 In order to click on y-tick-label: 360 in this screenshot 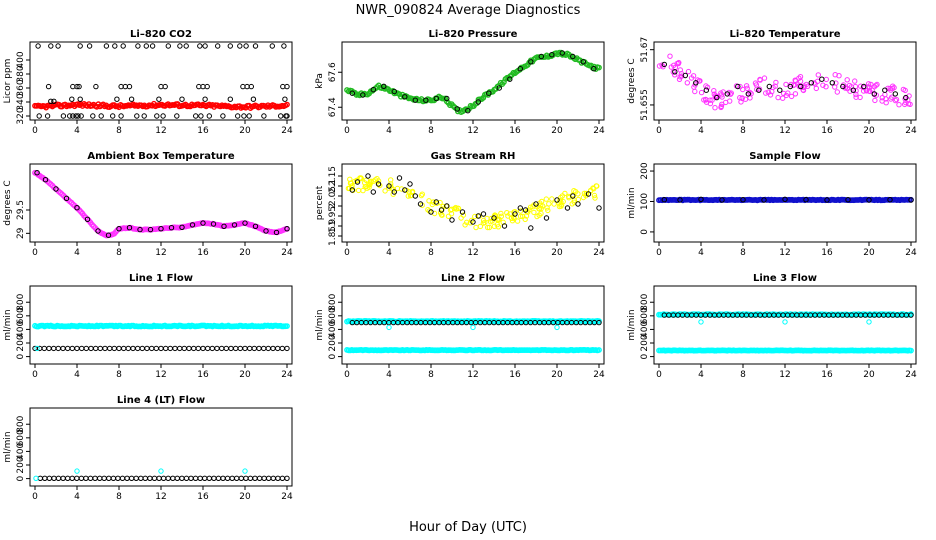, I will do `click(21, 87)`.